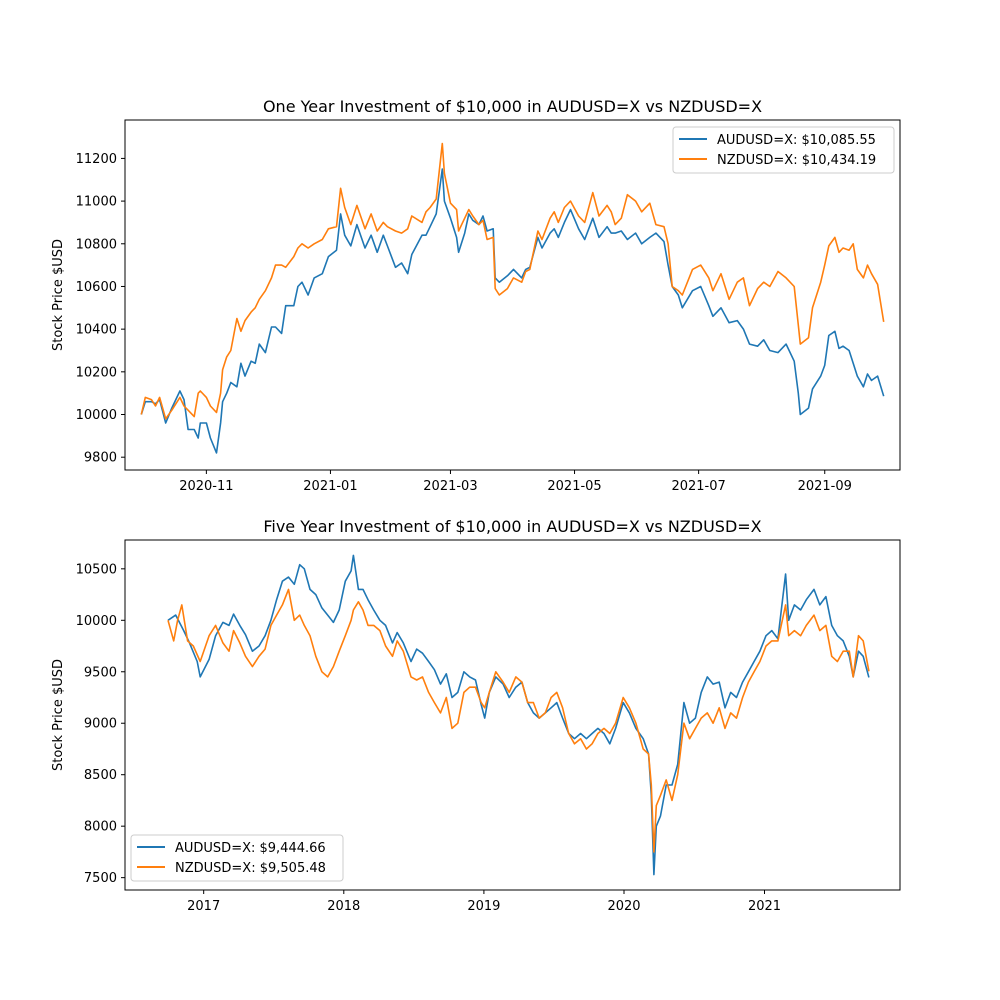  I want to click on x-tick-label: 2018, so click(343, 906).